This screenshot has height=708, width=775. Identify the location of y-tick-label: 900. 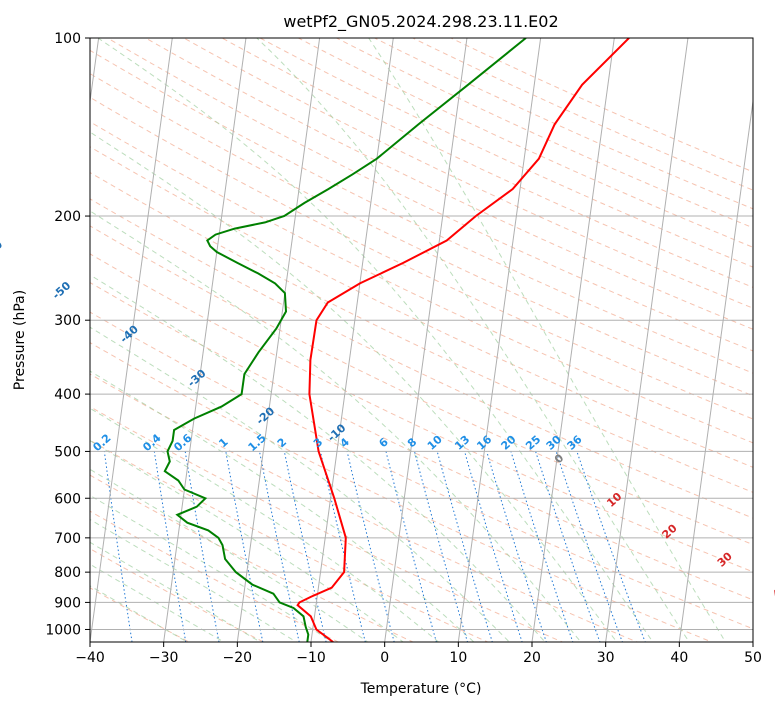
(67, 603).